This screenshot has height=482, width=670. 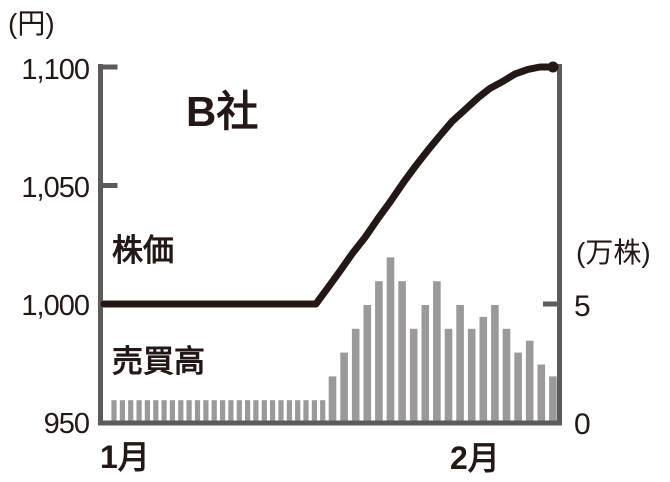 What do you see at coordinates (55, 70) in the screenshot?
I see `y-tick-label-1100: 1,100` at bounding box center [55, 70].